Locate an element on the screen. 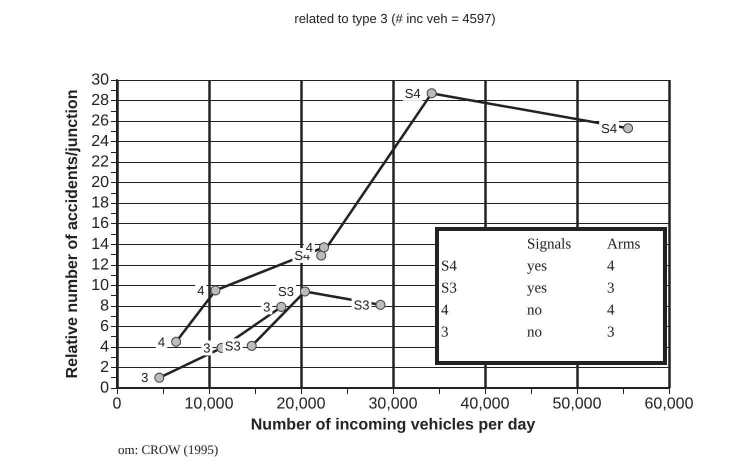 The height and width of the screenshot is (467, 741). y-axis-title: Relative number of accidents/junction is located at coordinates (72, 234).